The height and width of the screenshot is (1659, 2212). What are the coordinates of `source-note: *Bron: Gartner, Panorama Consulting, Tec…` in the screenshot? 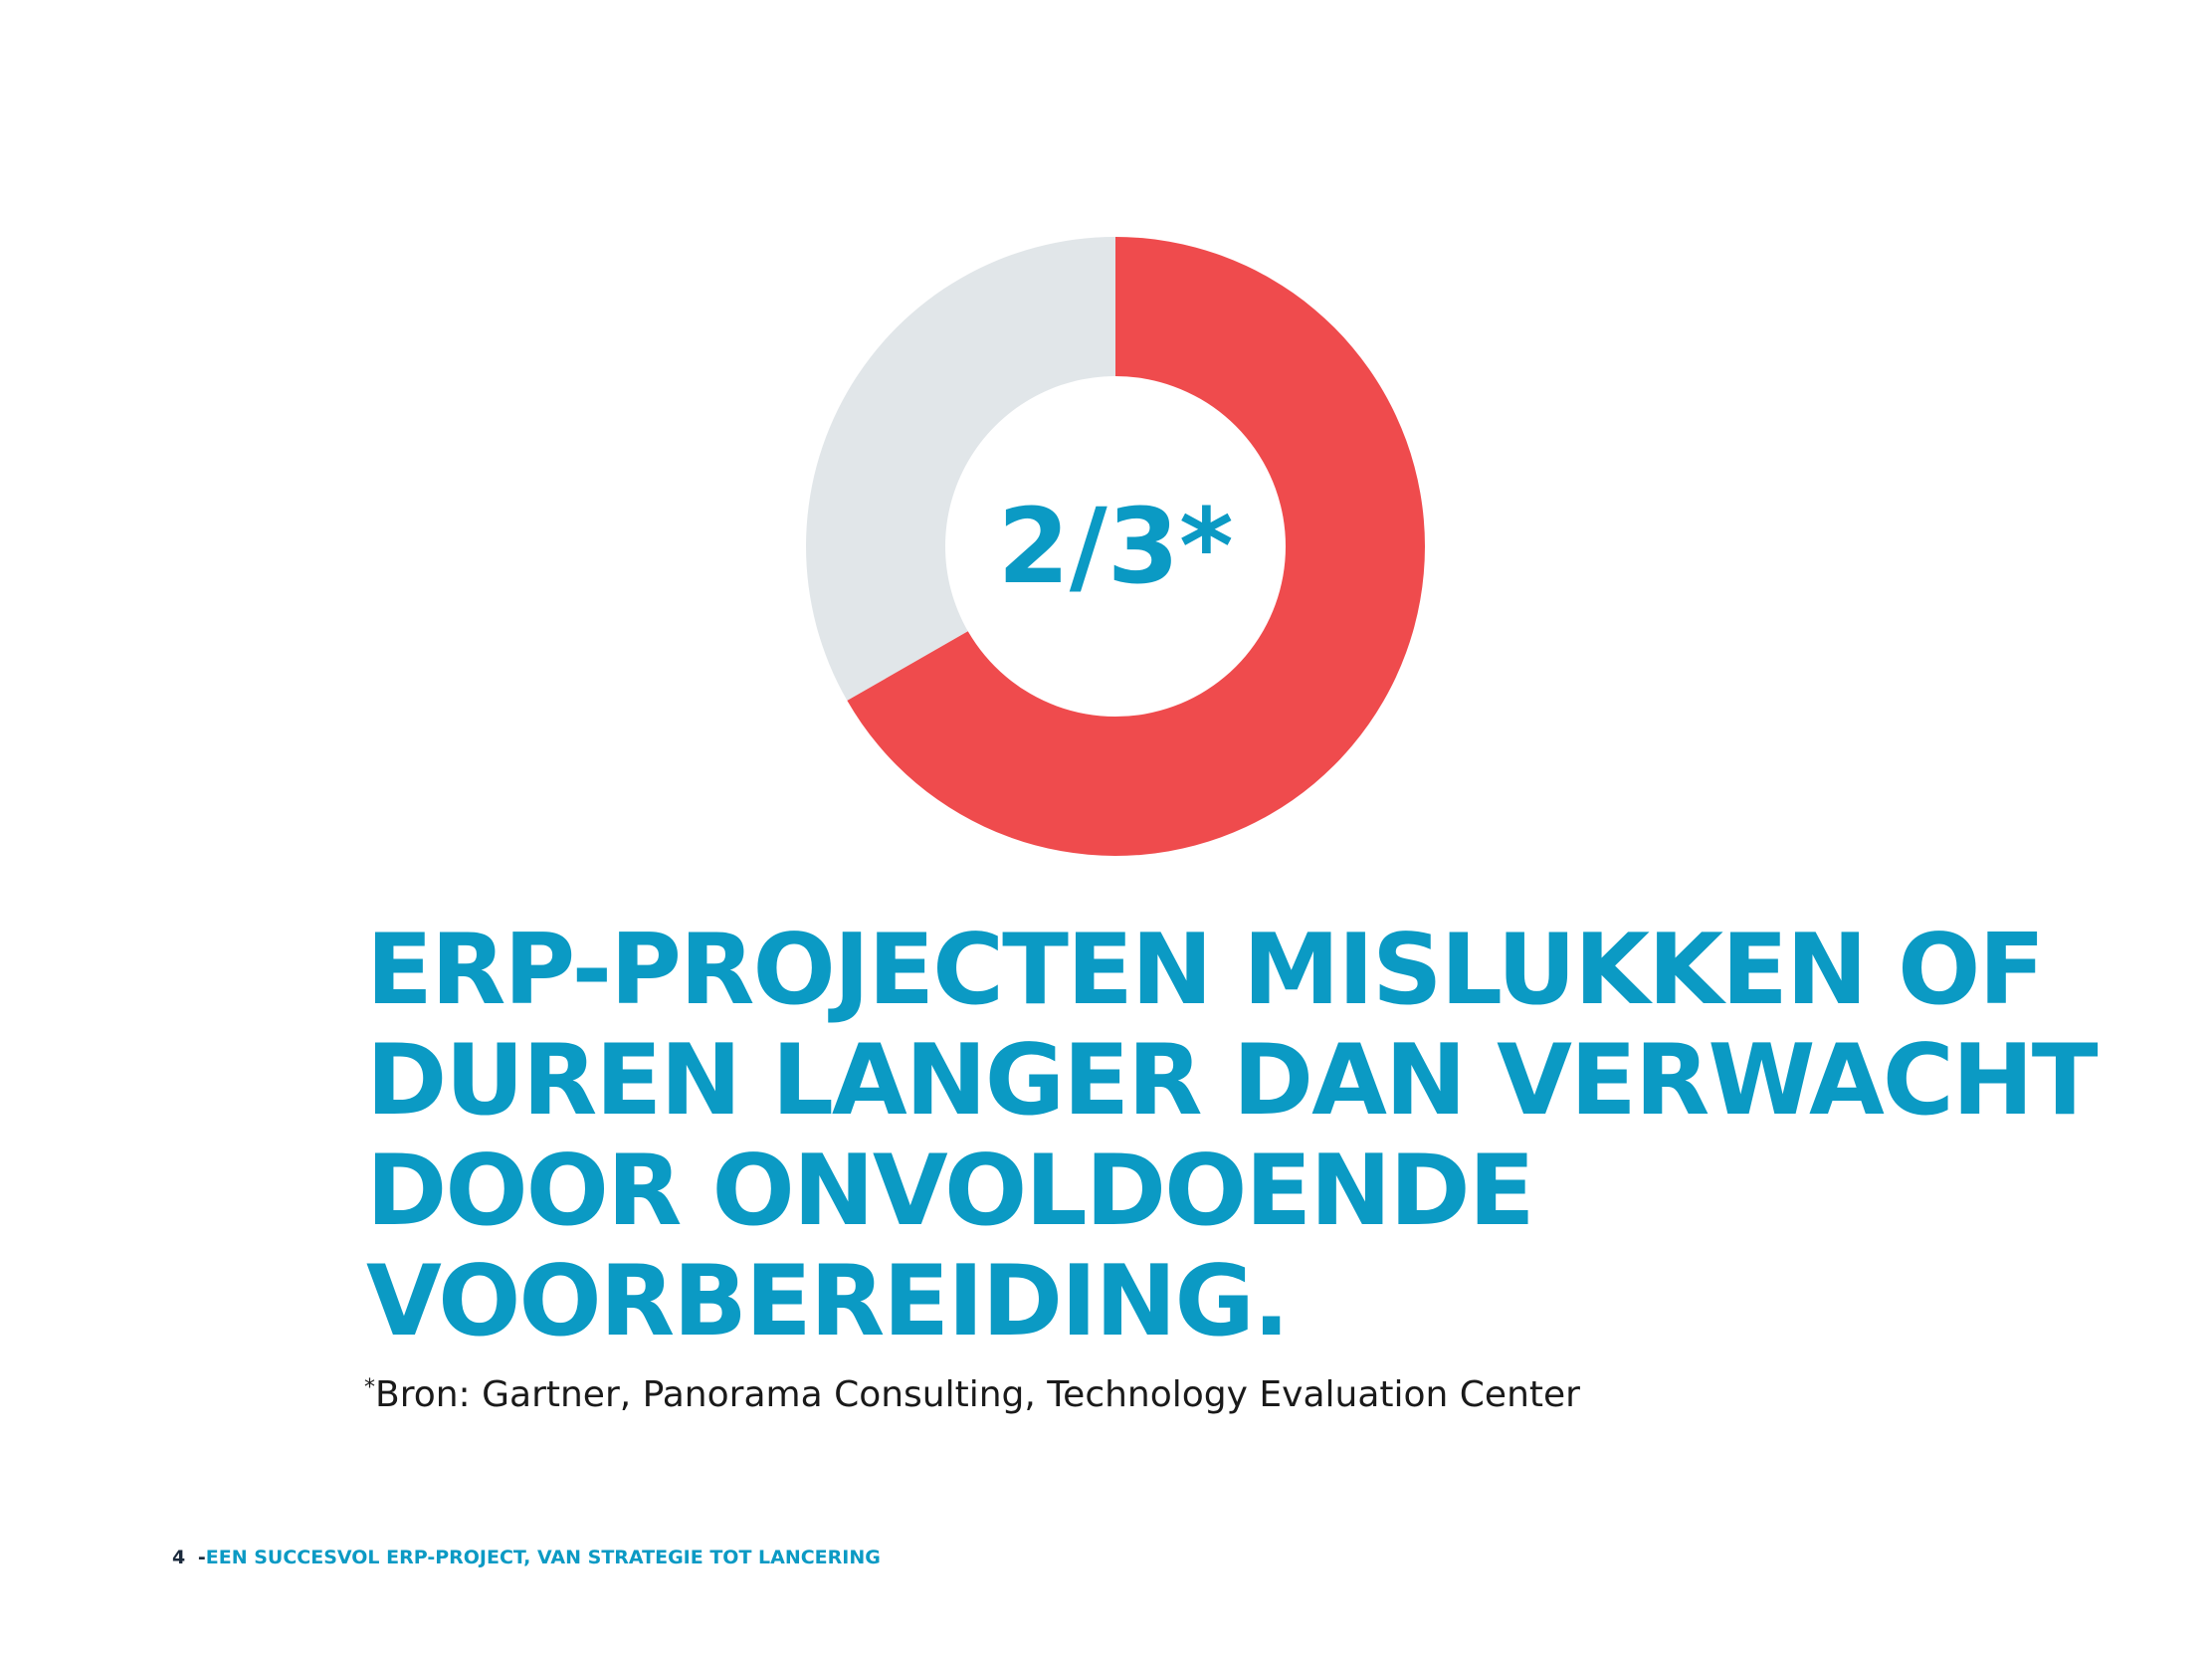 It's located at (972, 1391).